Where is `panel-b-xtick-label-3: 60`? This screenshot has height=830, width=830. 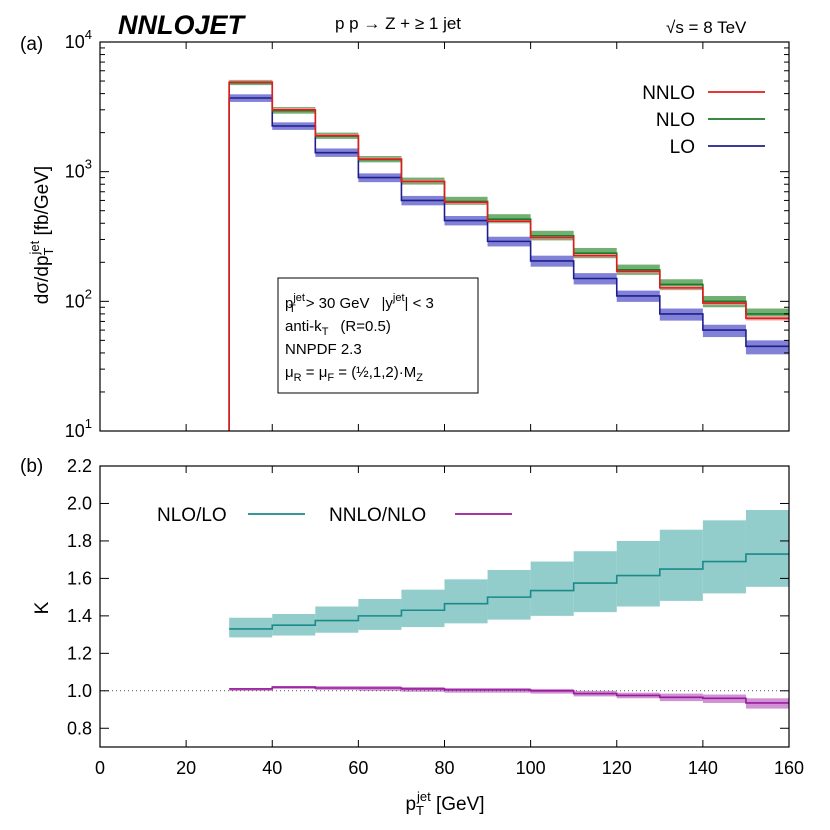 panel-b-xtick-label-3: 60 is located at coordinates (358, 768).